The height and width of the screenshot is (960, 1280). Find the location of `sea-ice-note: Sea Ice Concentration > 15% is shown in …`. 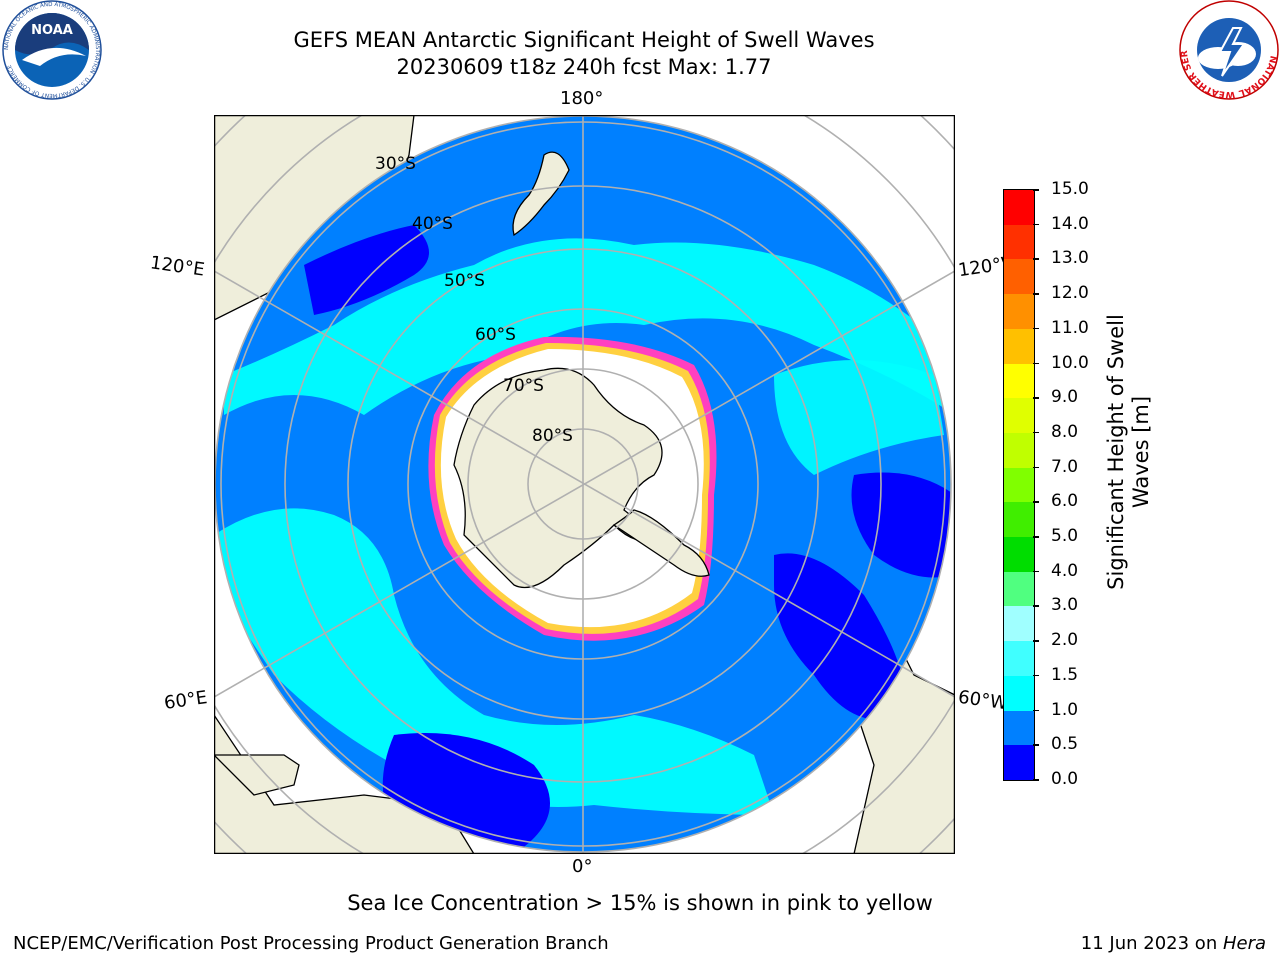

sea-ice-note: Sea Ice Concentration > 15% is shown in … is located at coordinates (640, 903).